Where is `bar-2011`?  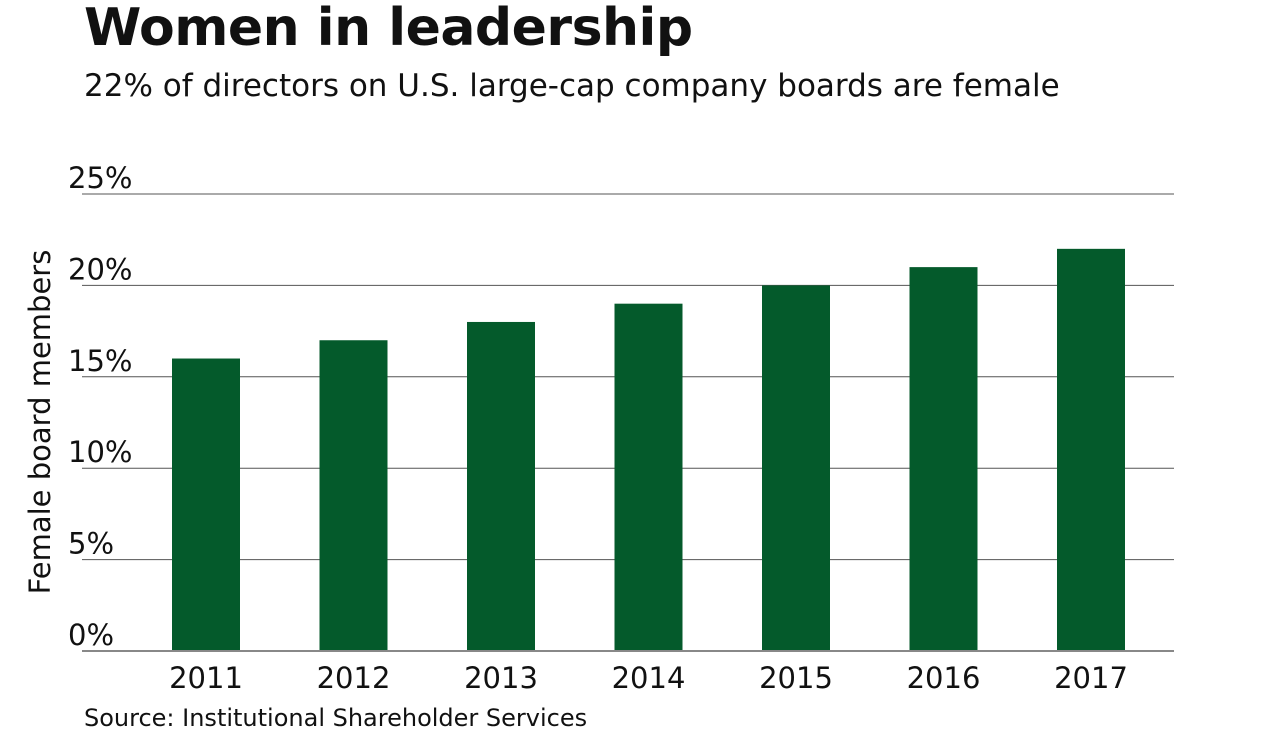
bar-2011 is located at coordinates (206, 504).